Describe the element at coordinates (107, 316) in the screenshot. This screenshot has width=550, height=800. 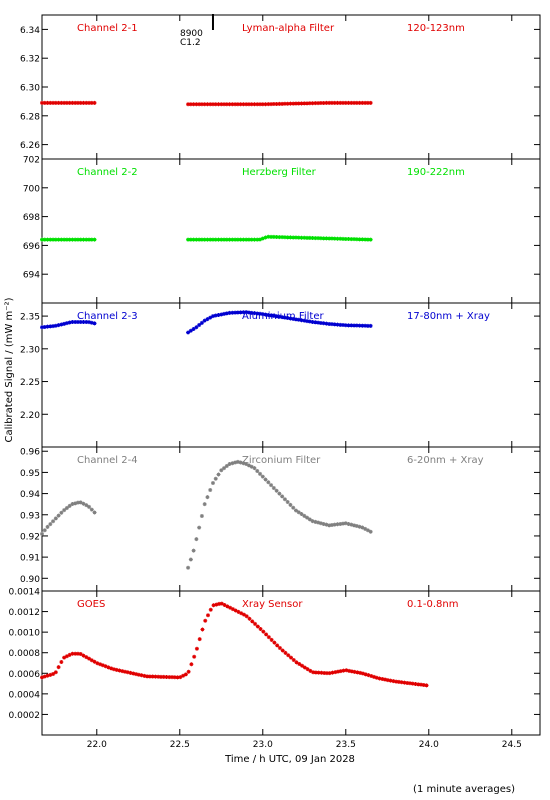
I see `panel-channel-label: Channel 2-3` at that location.